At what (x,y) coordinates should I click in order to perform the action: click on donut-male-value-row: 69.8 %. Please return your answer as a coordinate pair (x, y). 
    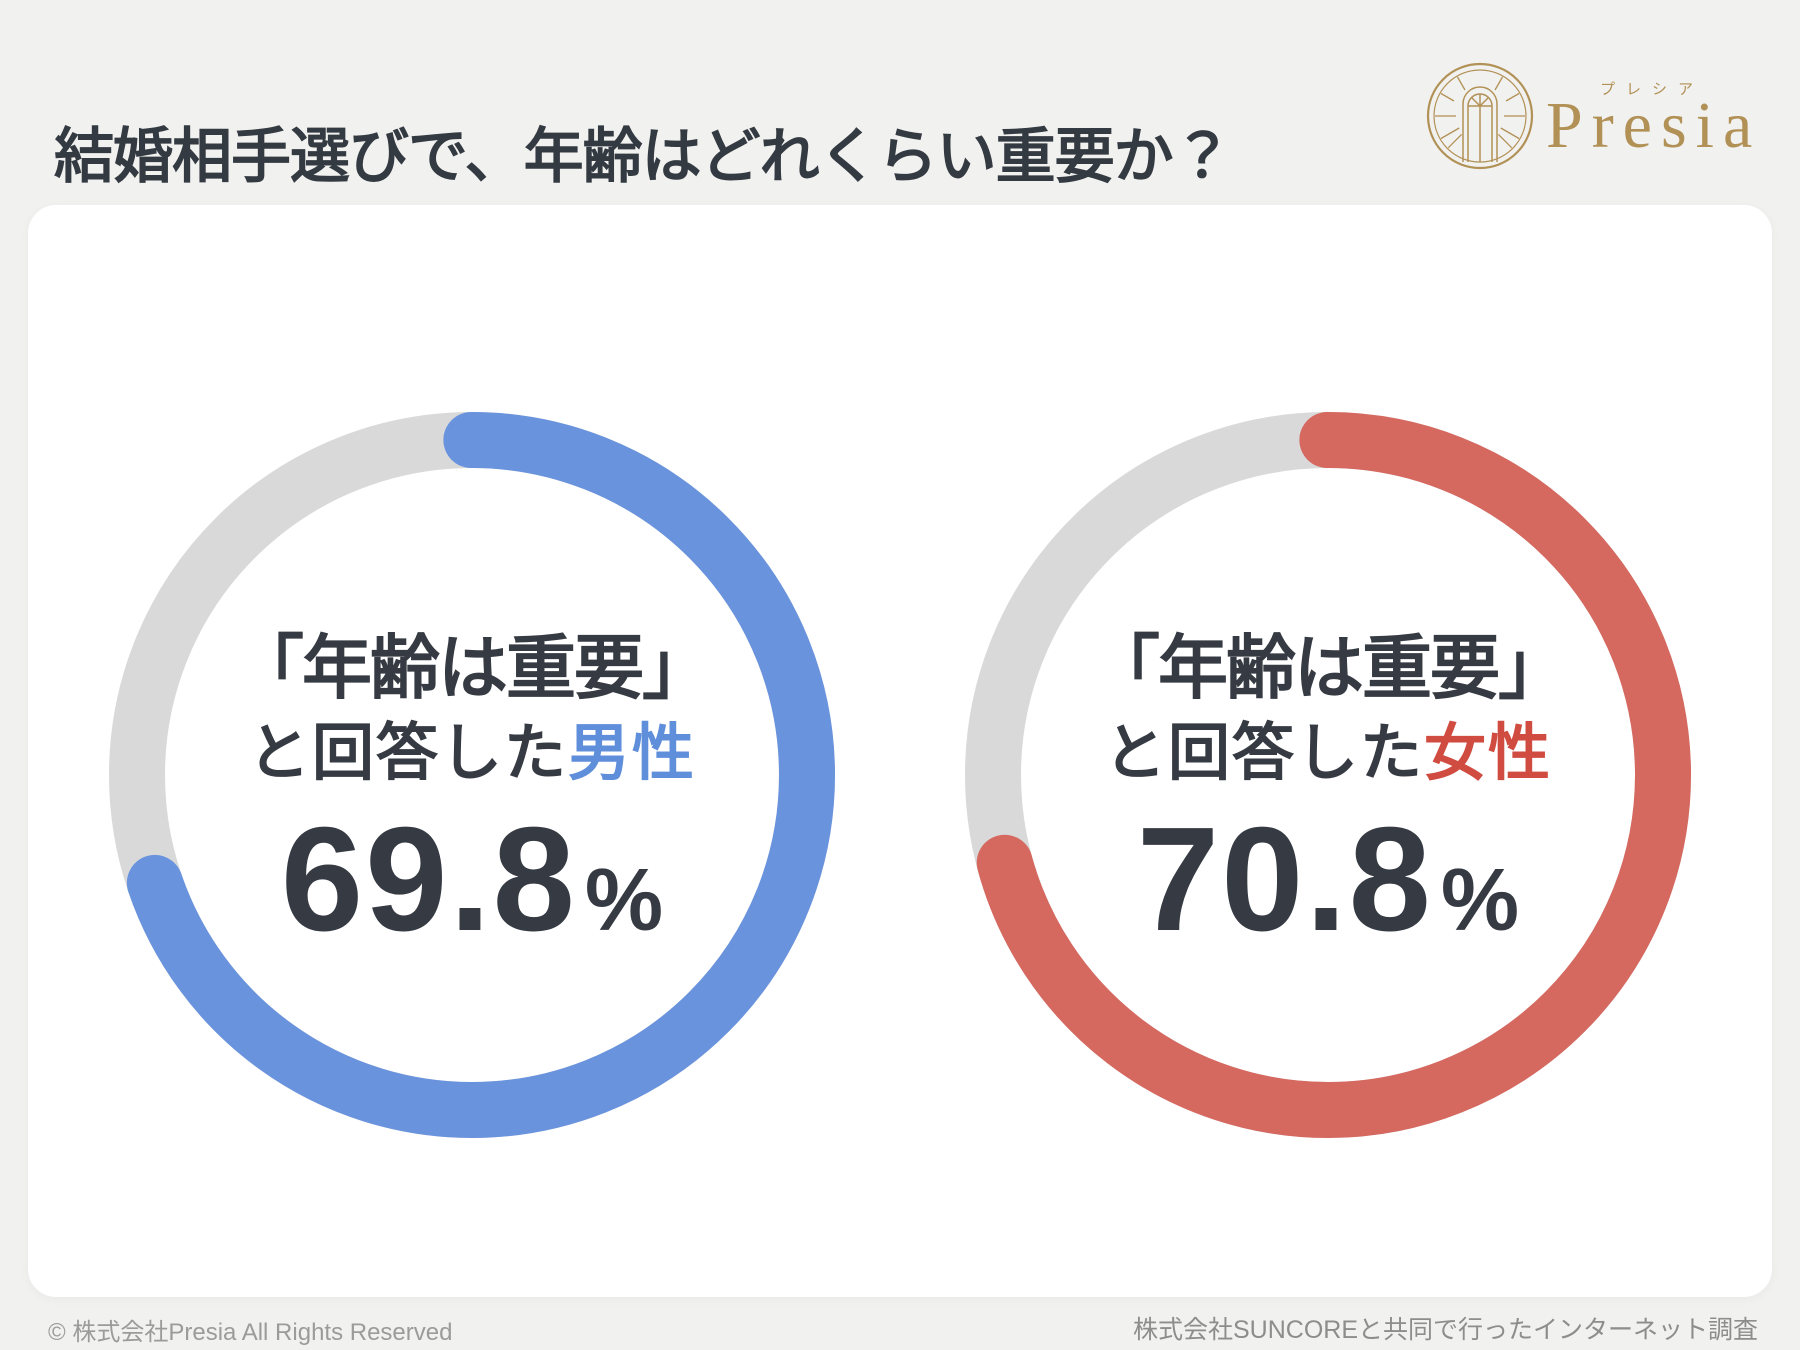
    Looking at the image, I should click on (472, 880).